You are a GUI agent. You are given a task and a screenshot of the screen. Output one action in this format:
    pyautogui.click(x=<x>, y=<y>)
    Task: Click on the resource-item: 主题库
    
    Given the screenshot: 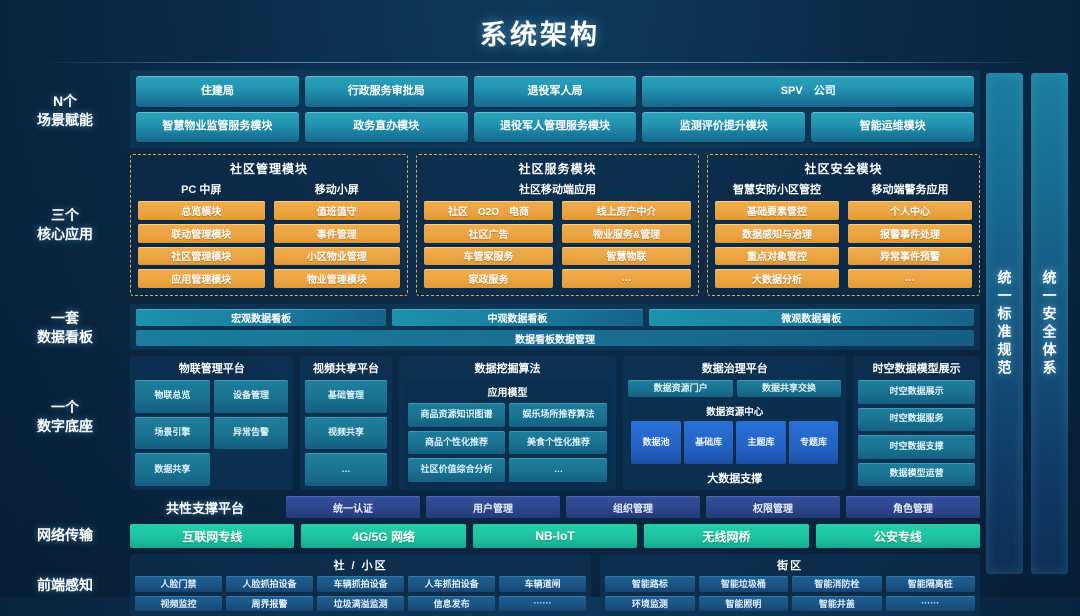 What is the action you would take?
    pyautogui.click(x=761, y=442)
    